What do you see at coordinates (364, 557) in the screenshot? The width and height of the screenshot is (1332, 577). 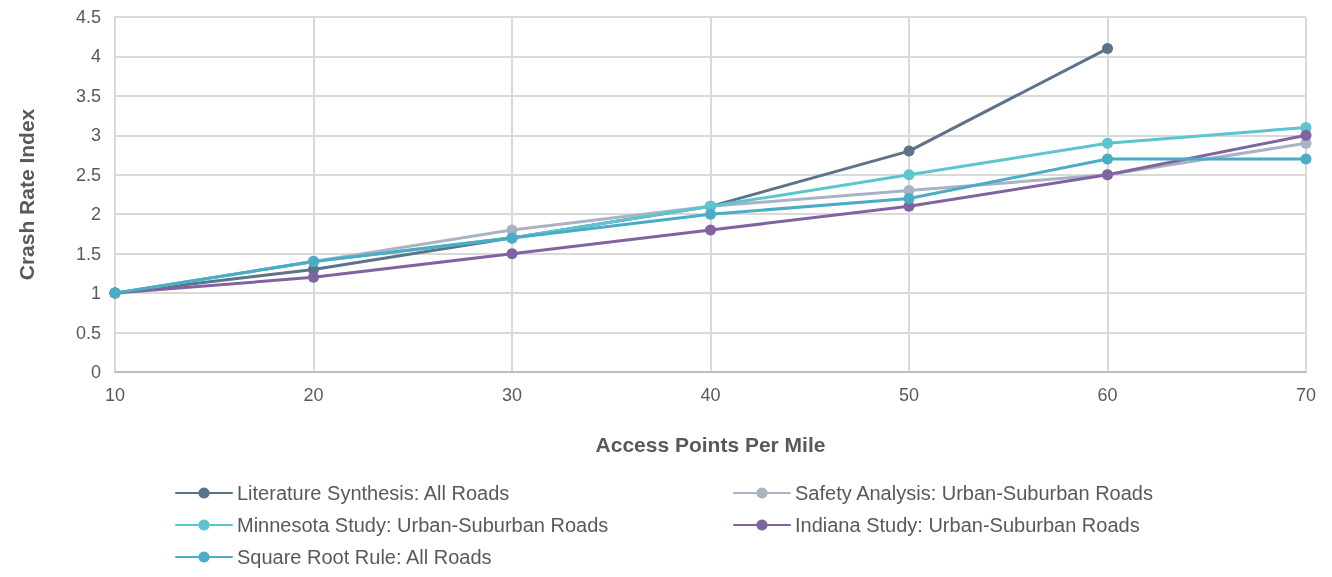 I see `legend-label: Square Root Rule: All Roads` at bounding box center [364, 557].